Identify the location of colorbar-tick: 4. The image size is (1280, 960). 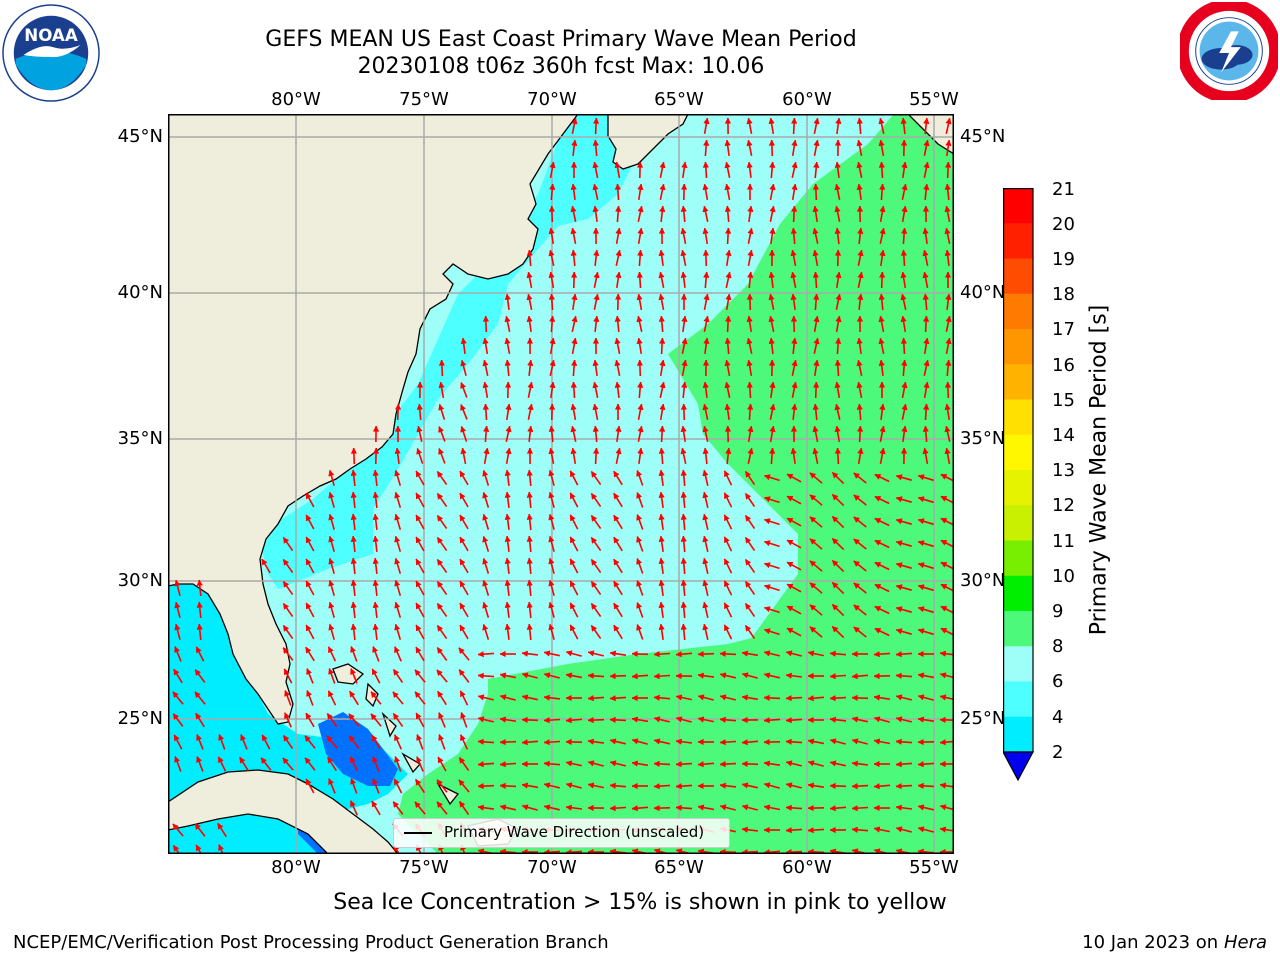
(1058, 717).